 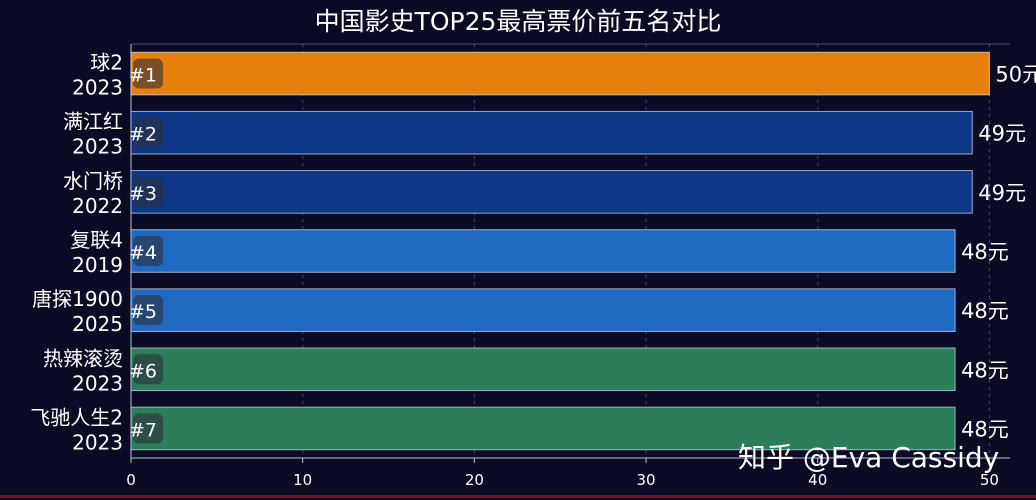 What do you see at coordinates (817, 480) in the screenshot?
I see `x-tick-label: 40` at bounding box center [817, 480].